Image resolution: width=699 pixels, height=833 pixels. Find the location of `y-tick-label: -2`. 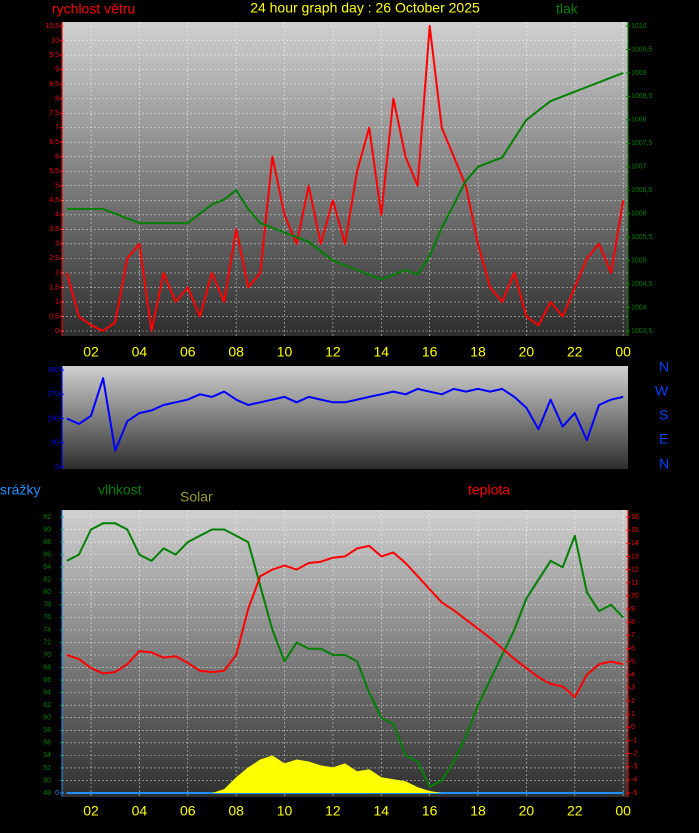

y-tick-label: -2 is located at coordinates (634, 753).